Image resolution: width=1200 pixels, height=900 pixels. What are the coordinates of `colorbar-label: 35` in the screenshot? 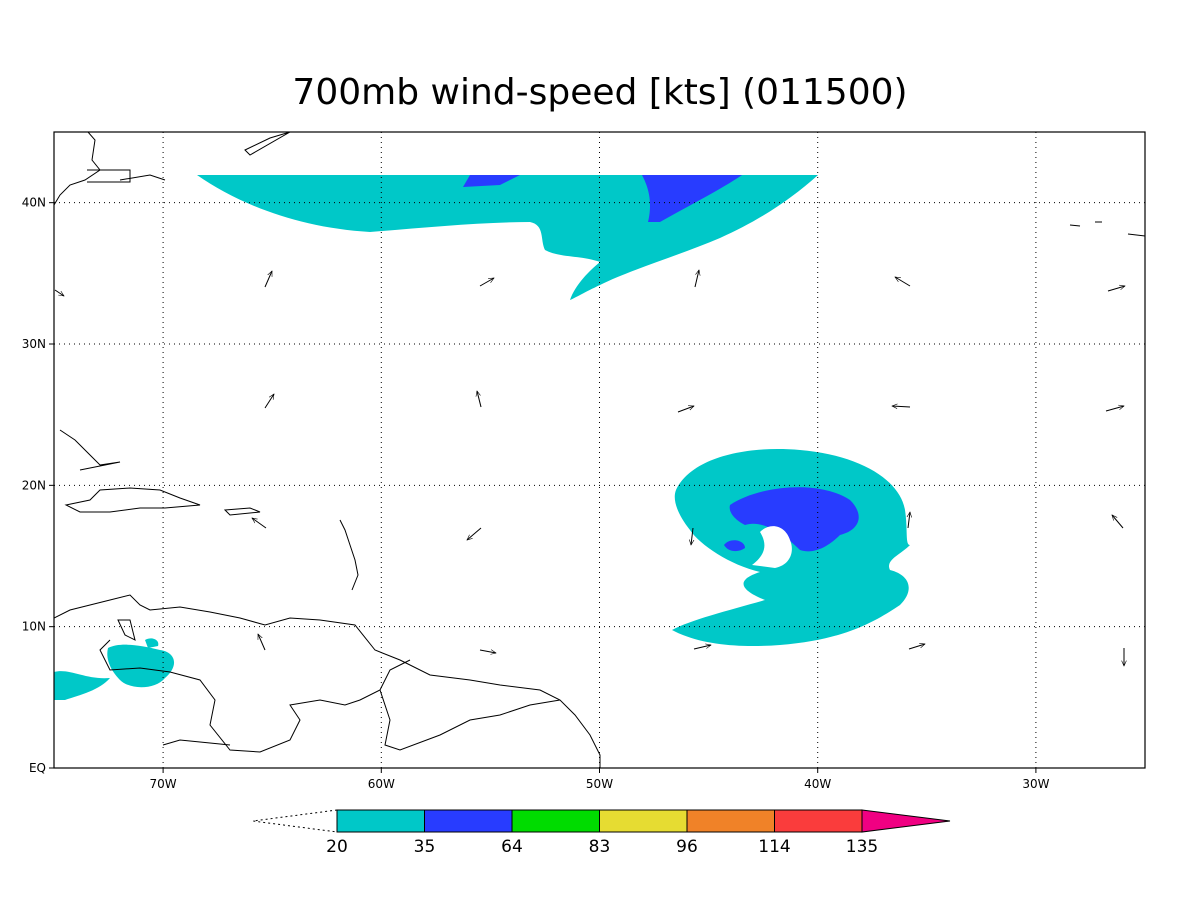 It's located at (425, 847).